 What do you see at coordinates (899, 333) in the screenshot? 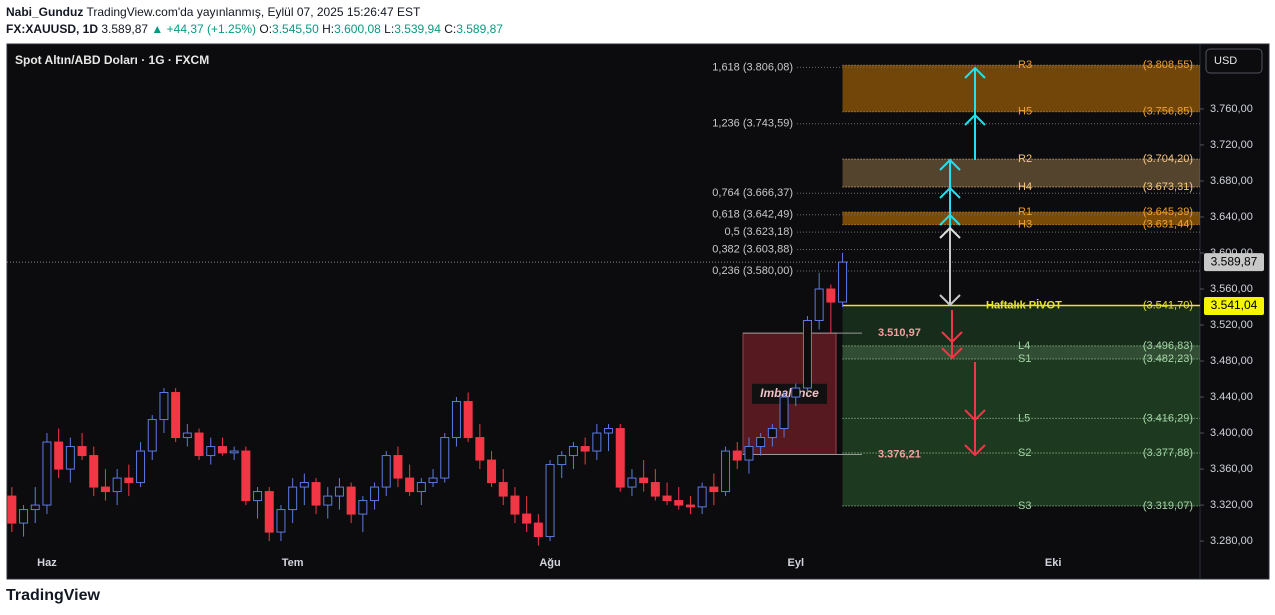
I see `imbalance-edge-label: 3.510,97` at bounding box center [899, 333].